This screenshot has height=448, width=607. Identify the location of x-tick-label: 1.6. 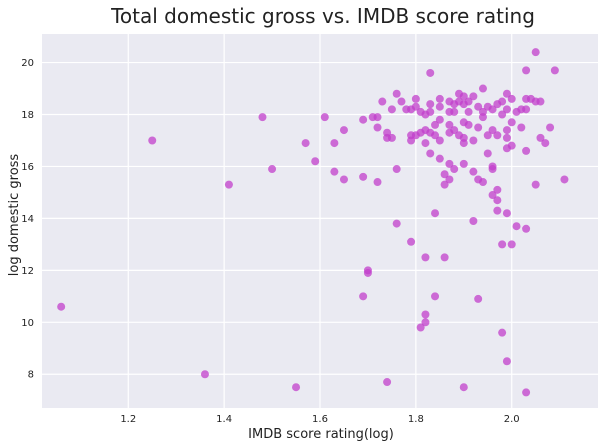
(320, 419).